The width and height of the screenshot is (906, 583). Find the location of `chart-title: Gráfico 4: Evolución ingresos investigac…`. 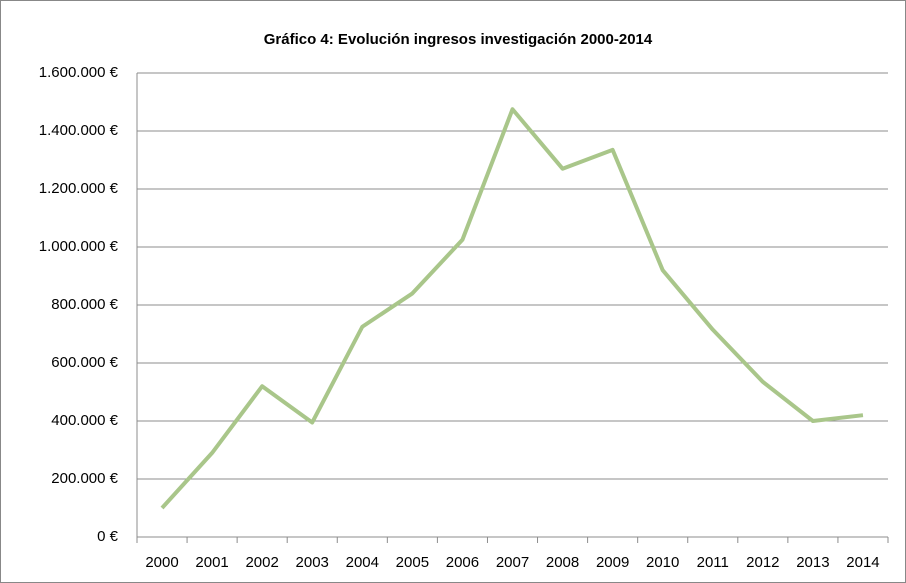

chart-title: Gráfico 4: Evolución ingresos investigac… is located at coordinates (458, 39).